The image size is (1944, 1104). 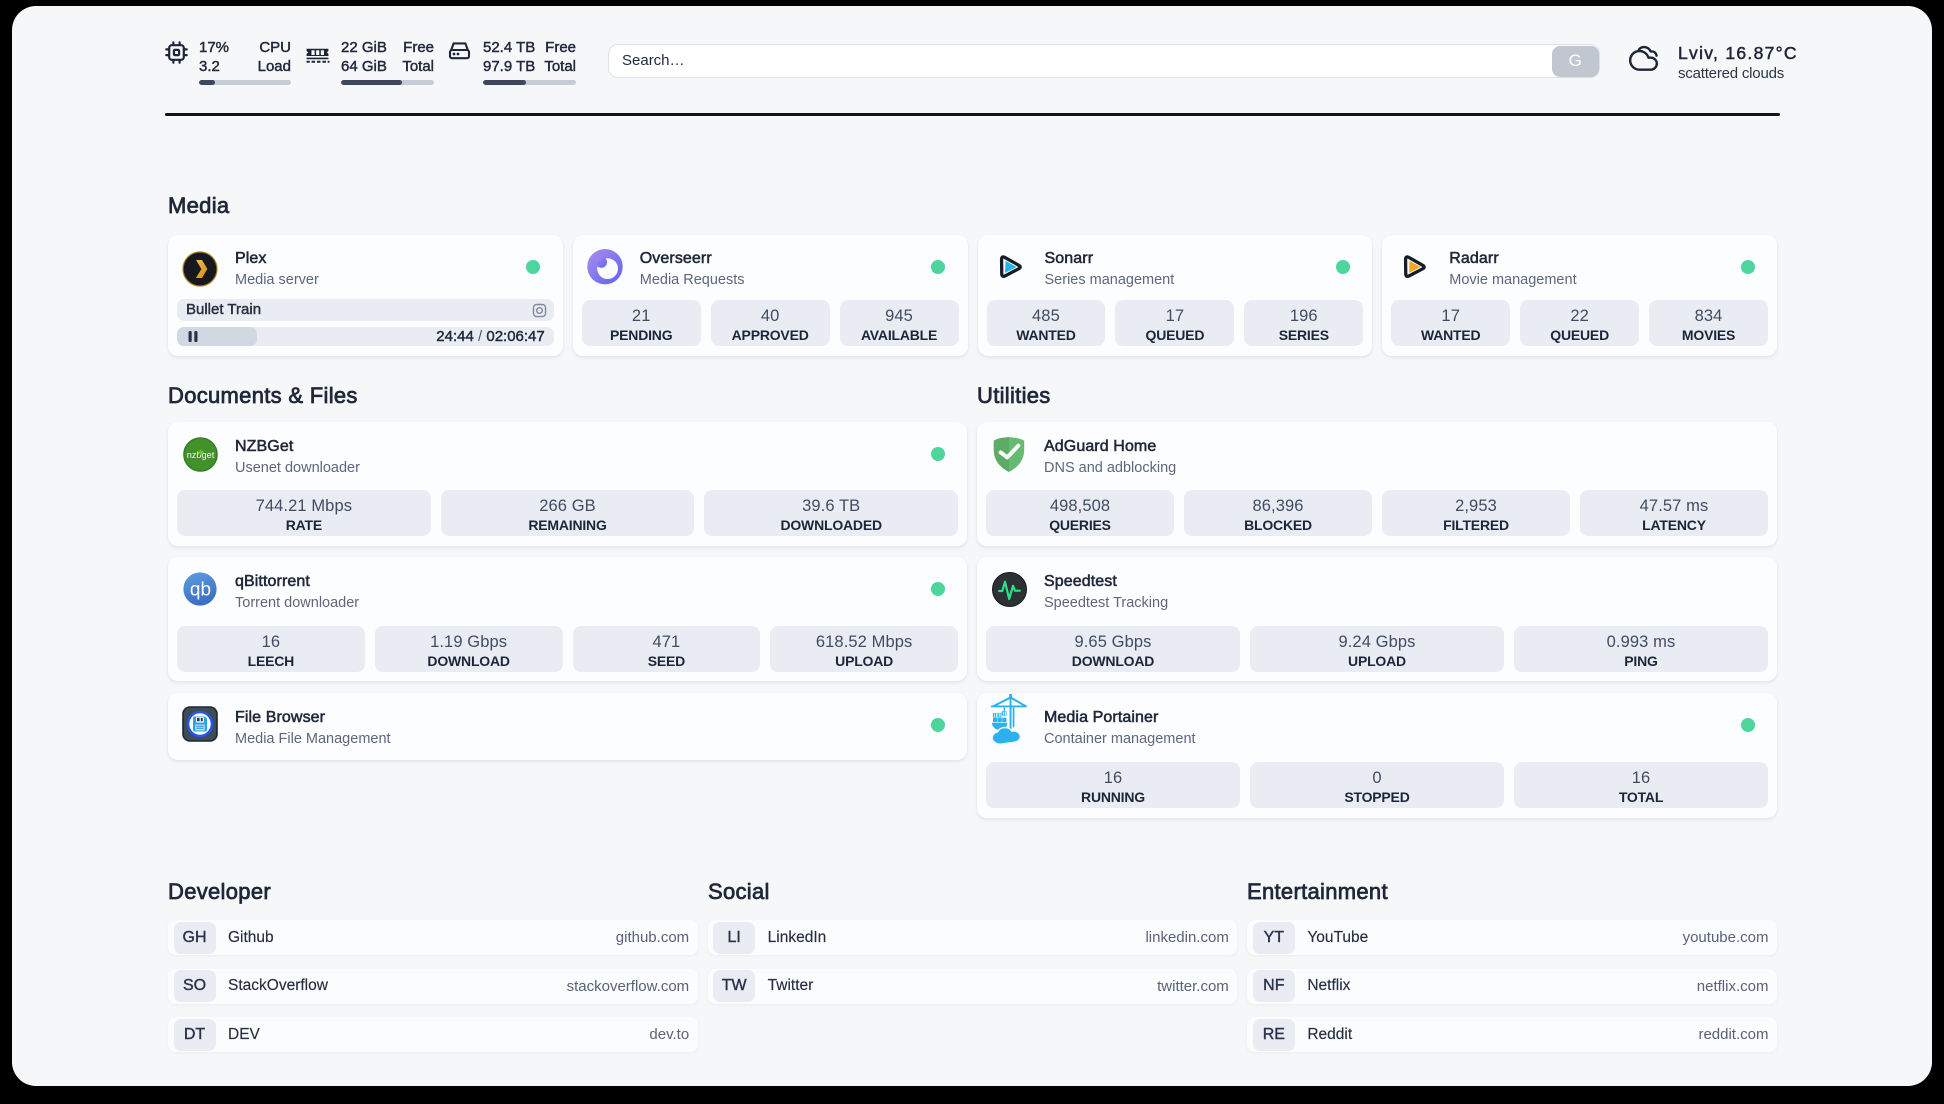 What do you see at coordinates (200, 590) in the screenshot?
I see `svg-text: qb` at bounding box center [200, 590].